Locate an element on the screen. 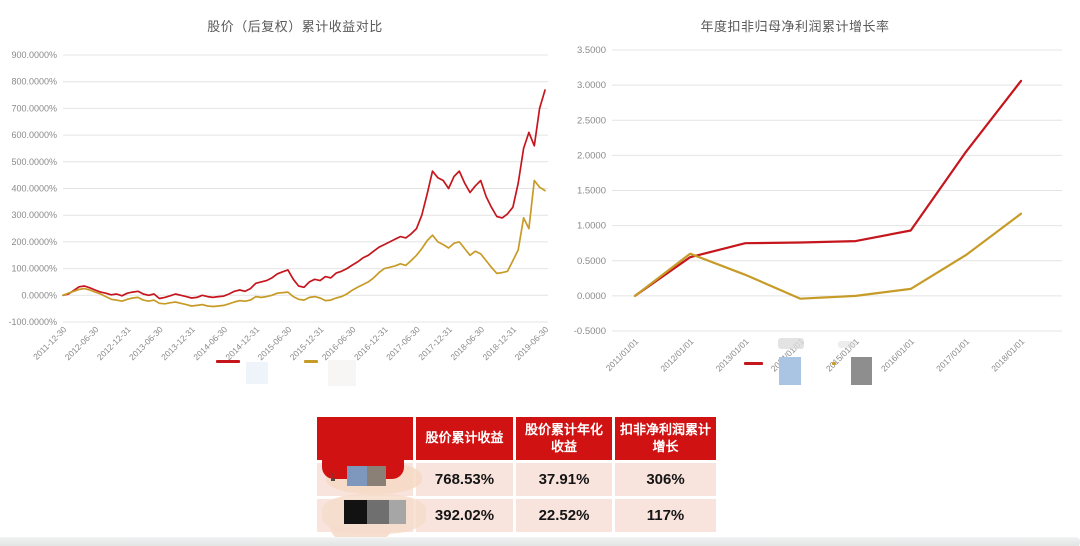  y-tick-label: 300.0000% is located at coordinates (34, 215).